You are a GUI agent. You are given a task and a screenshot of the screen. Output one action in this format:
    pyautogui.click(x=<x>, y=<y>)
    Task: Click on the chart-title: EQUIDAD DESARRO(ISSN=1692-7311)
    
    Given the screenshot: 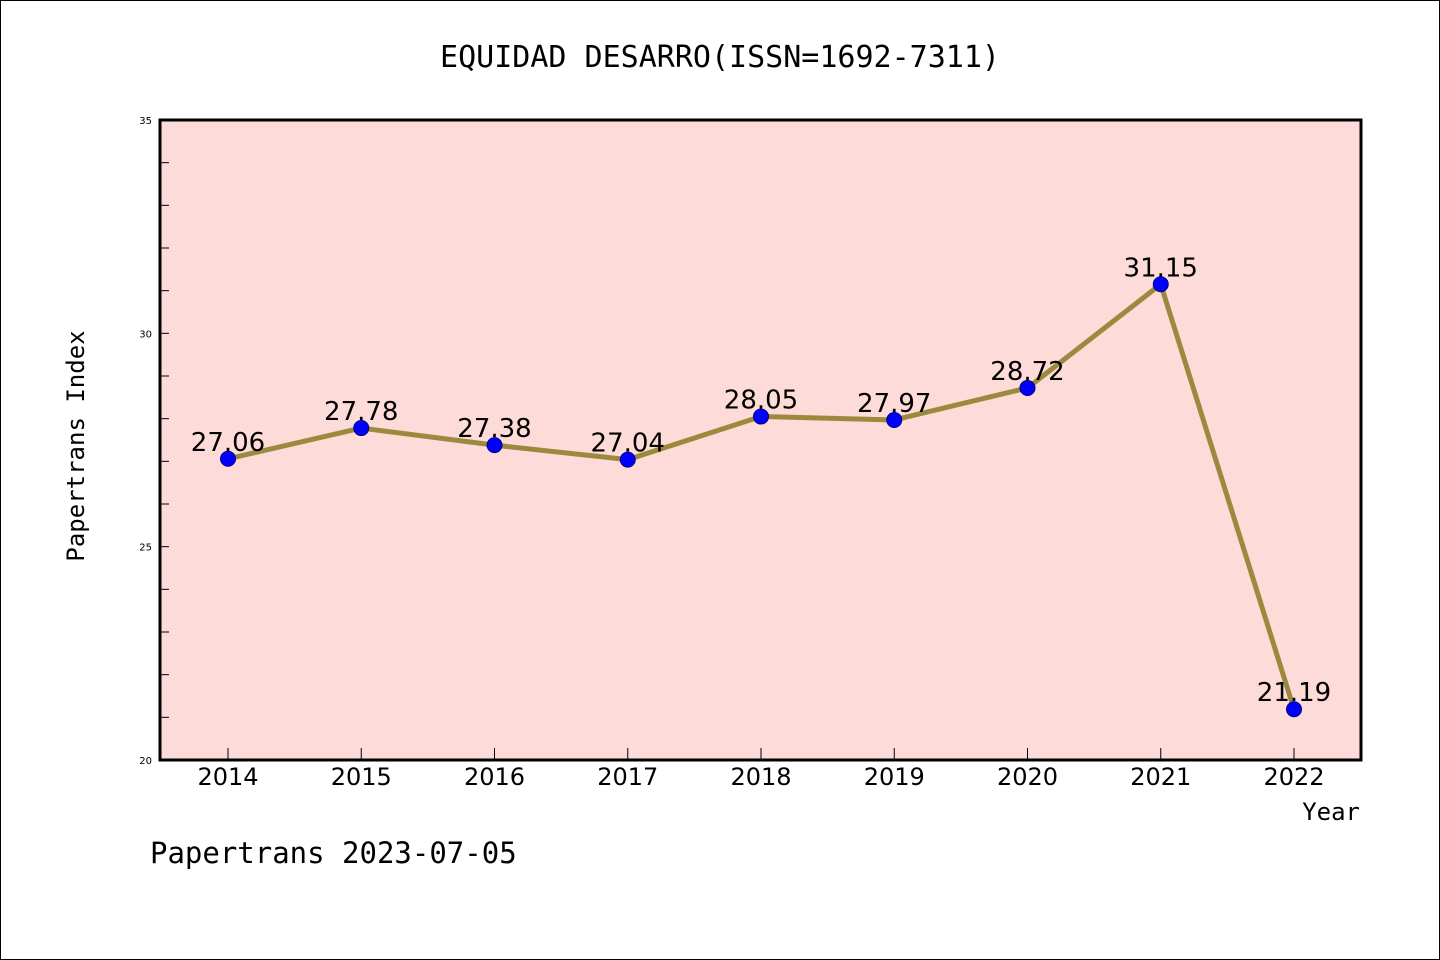 What is the action you would take?
    pyautogui.click(x=720, y=57)
    